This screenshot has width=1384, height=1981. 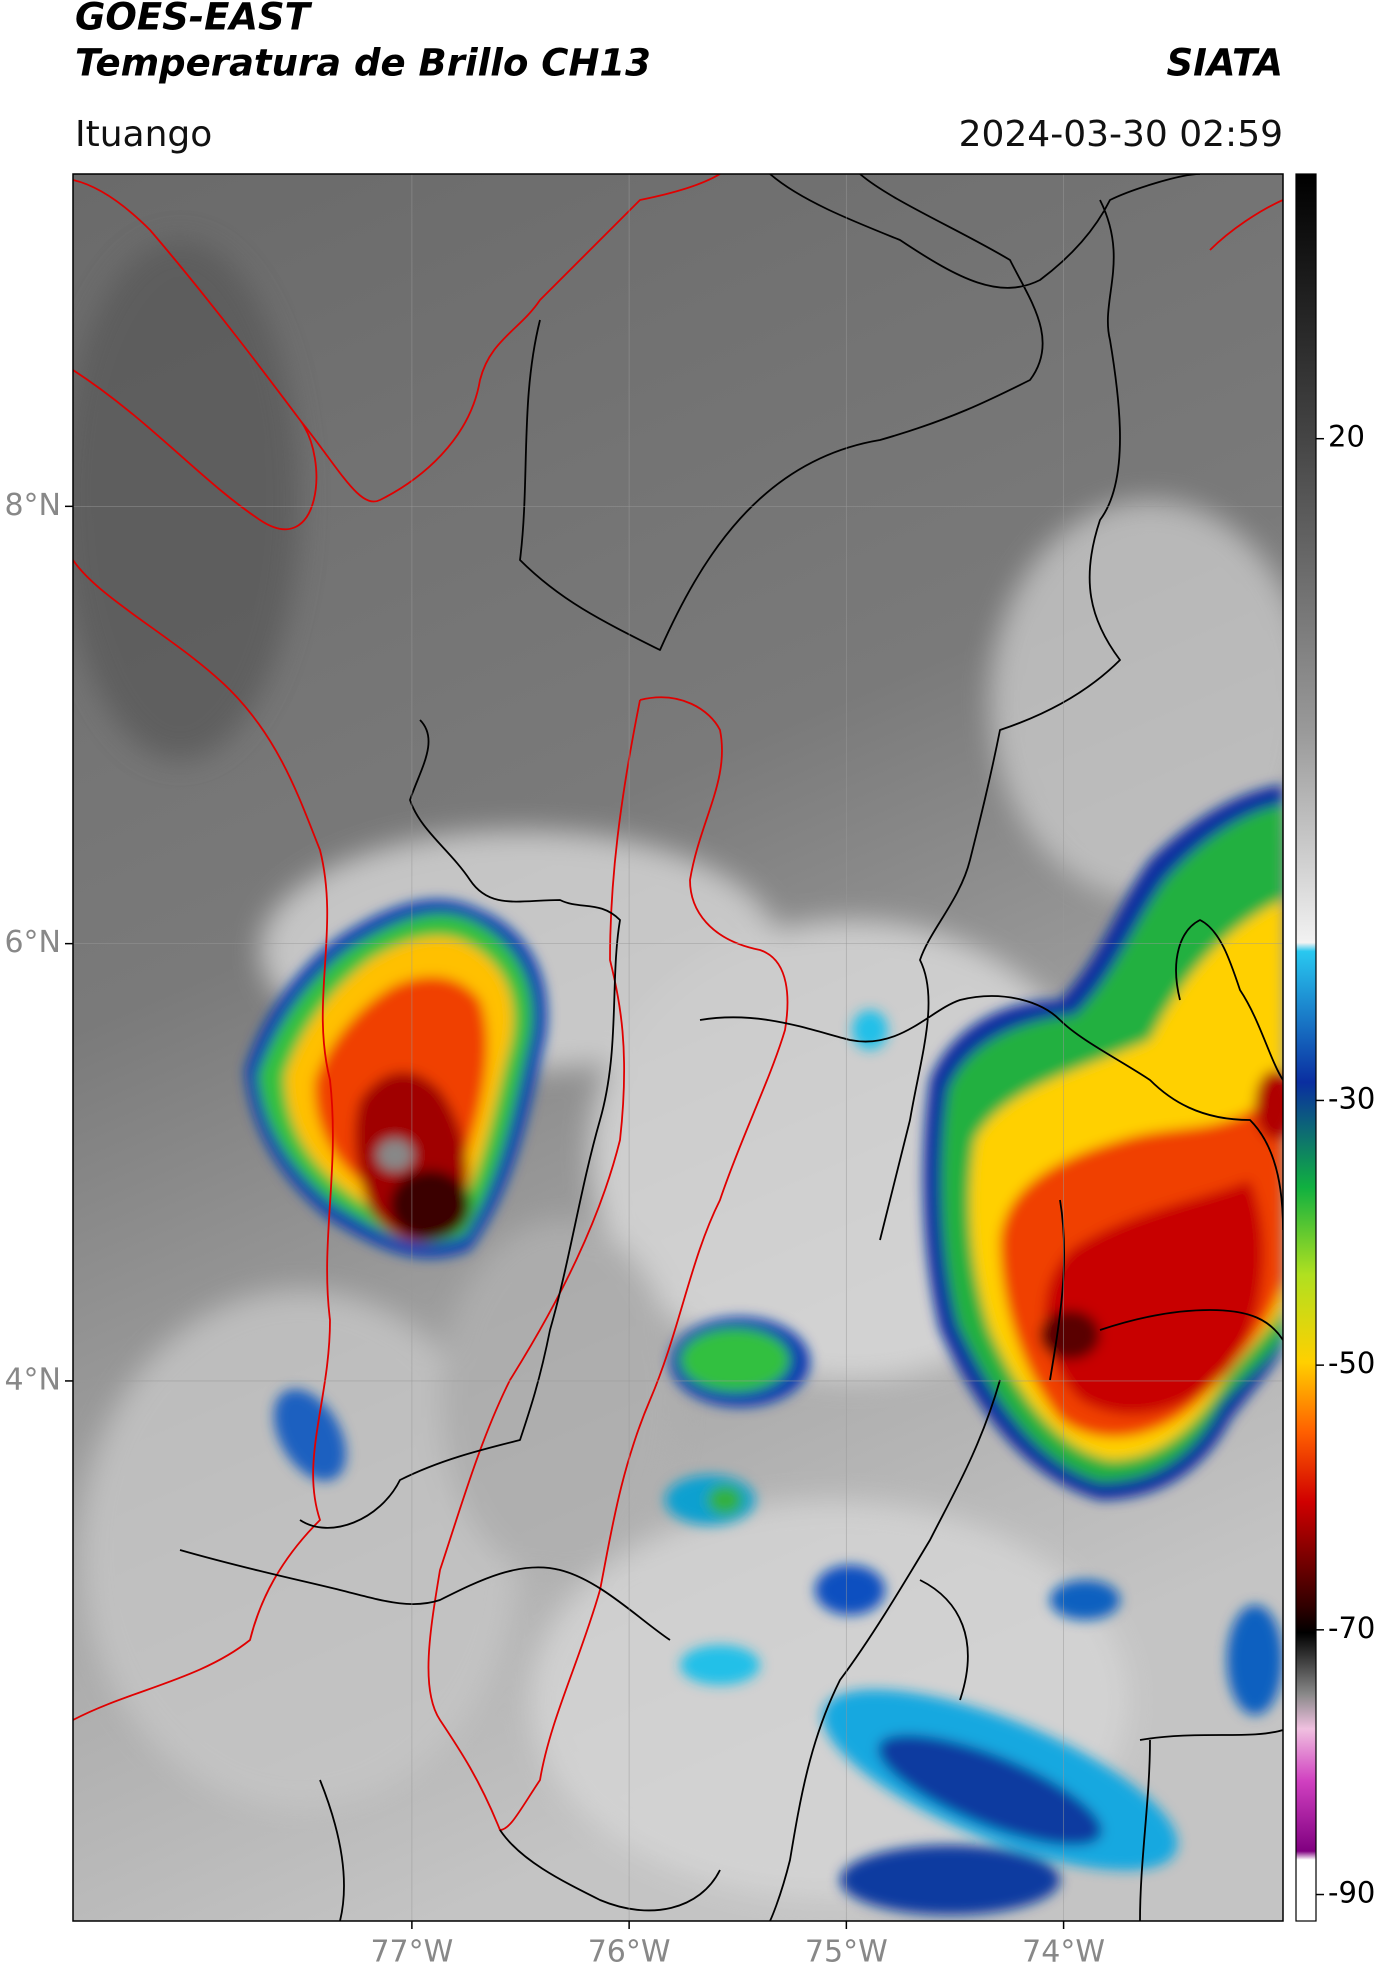 I want to click on title: GOES-EAST, so click(x=194, y=19).